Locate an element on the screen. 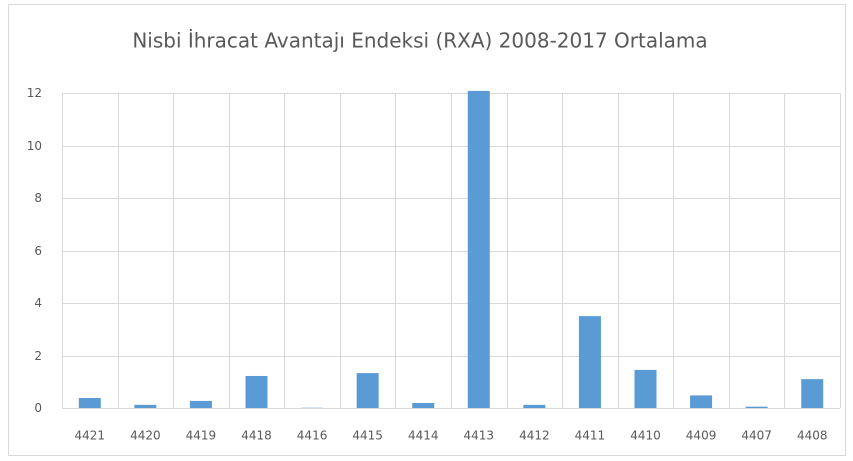 The width and height of the screenshot is (853, 461). y-tick-label: 10 is located at coordinates (34, 146).